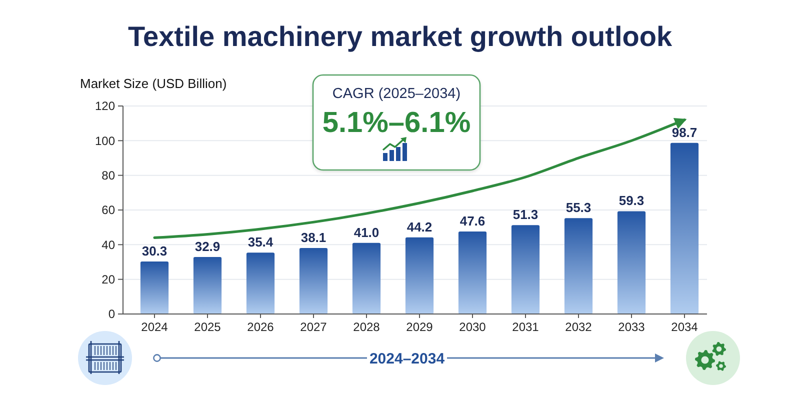 This screenshot has height=400, width=800. What do you see at coordinates (260, 327) in the screenshot?
I see `x-tick-label: 2026` at bounding box center [260, 327].